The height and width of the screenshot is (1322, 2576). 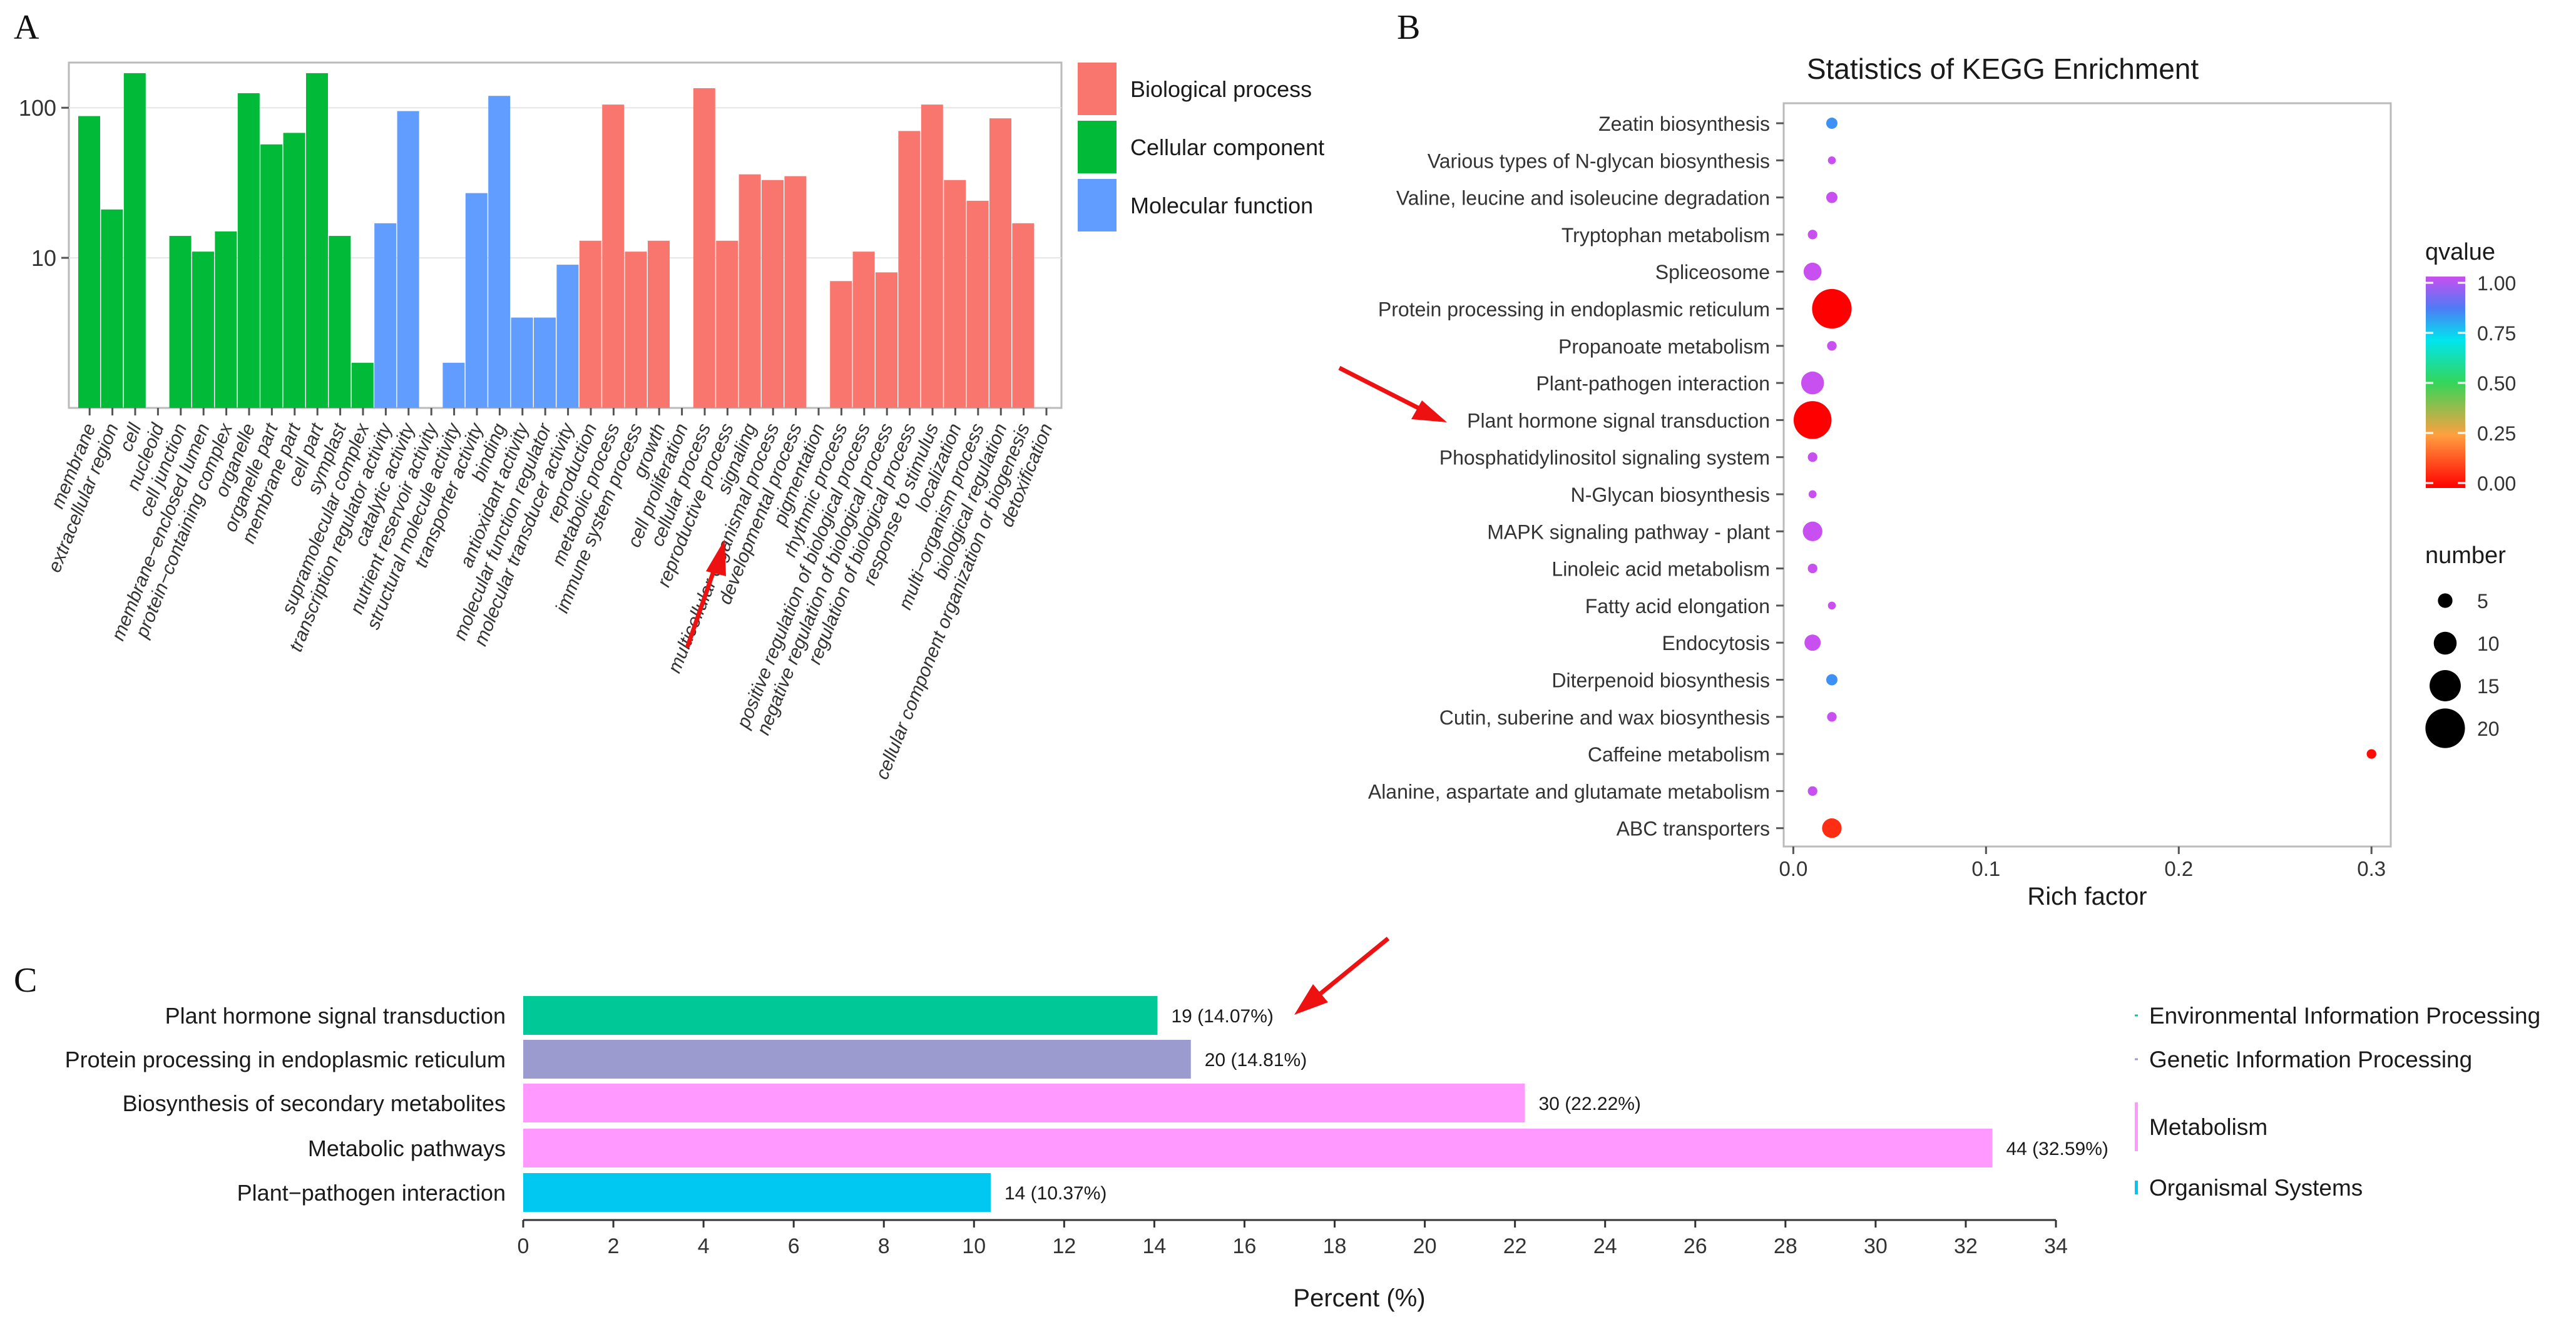 I want to click on kegg-class-bar-value: 19 (14.07%), so click(x=1222, y=1016).